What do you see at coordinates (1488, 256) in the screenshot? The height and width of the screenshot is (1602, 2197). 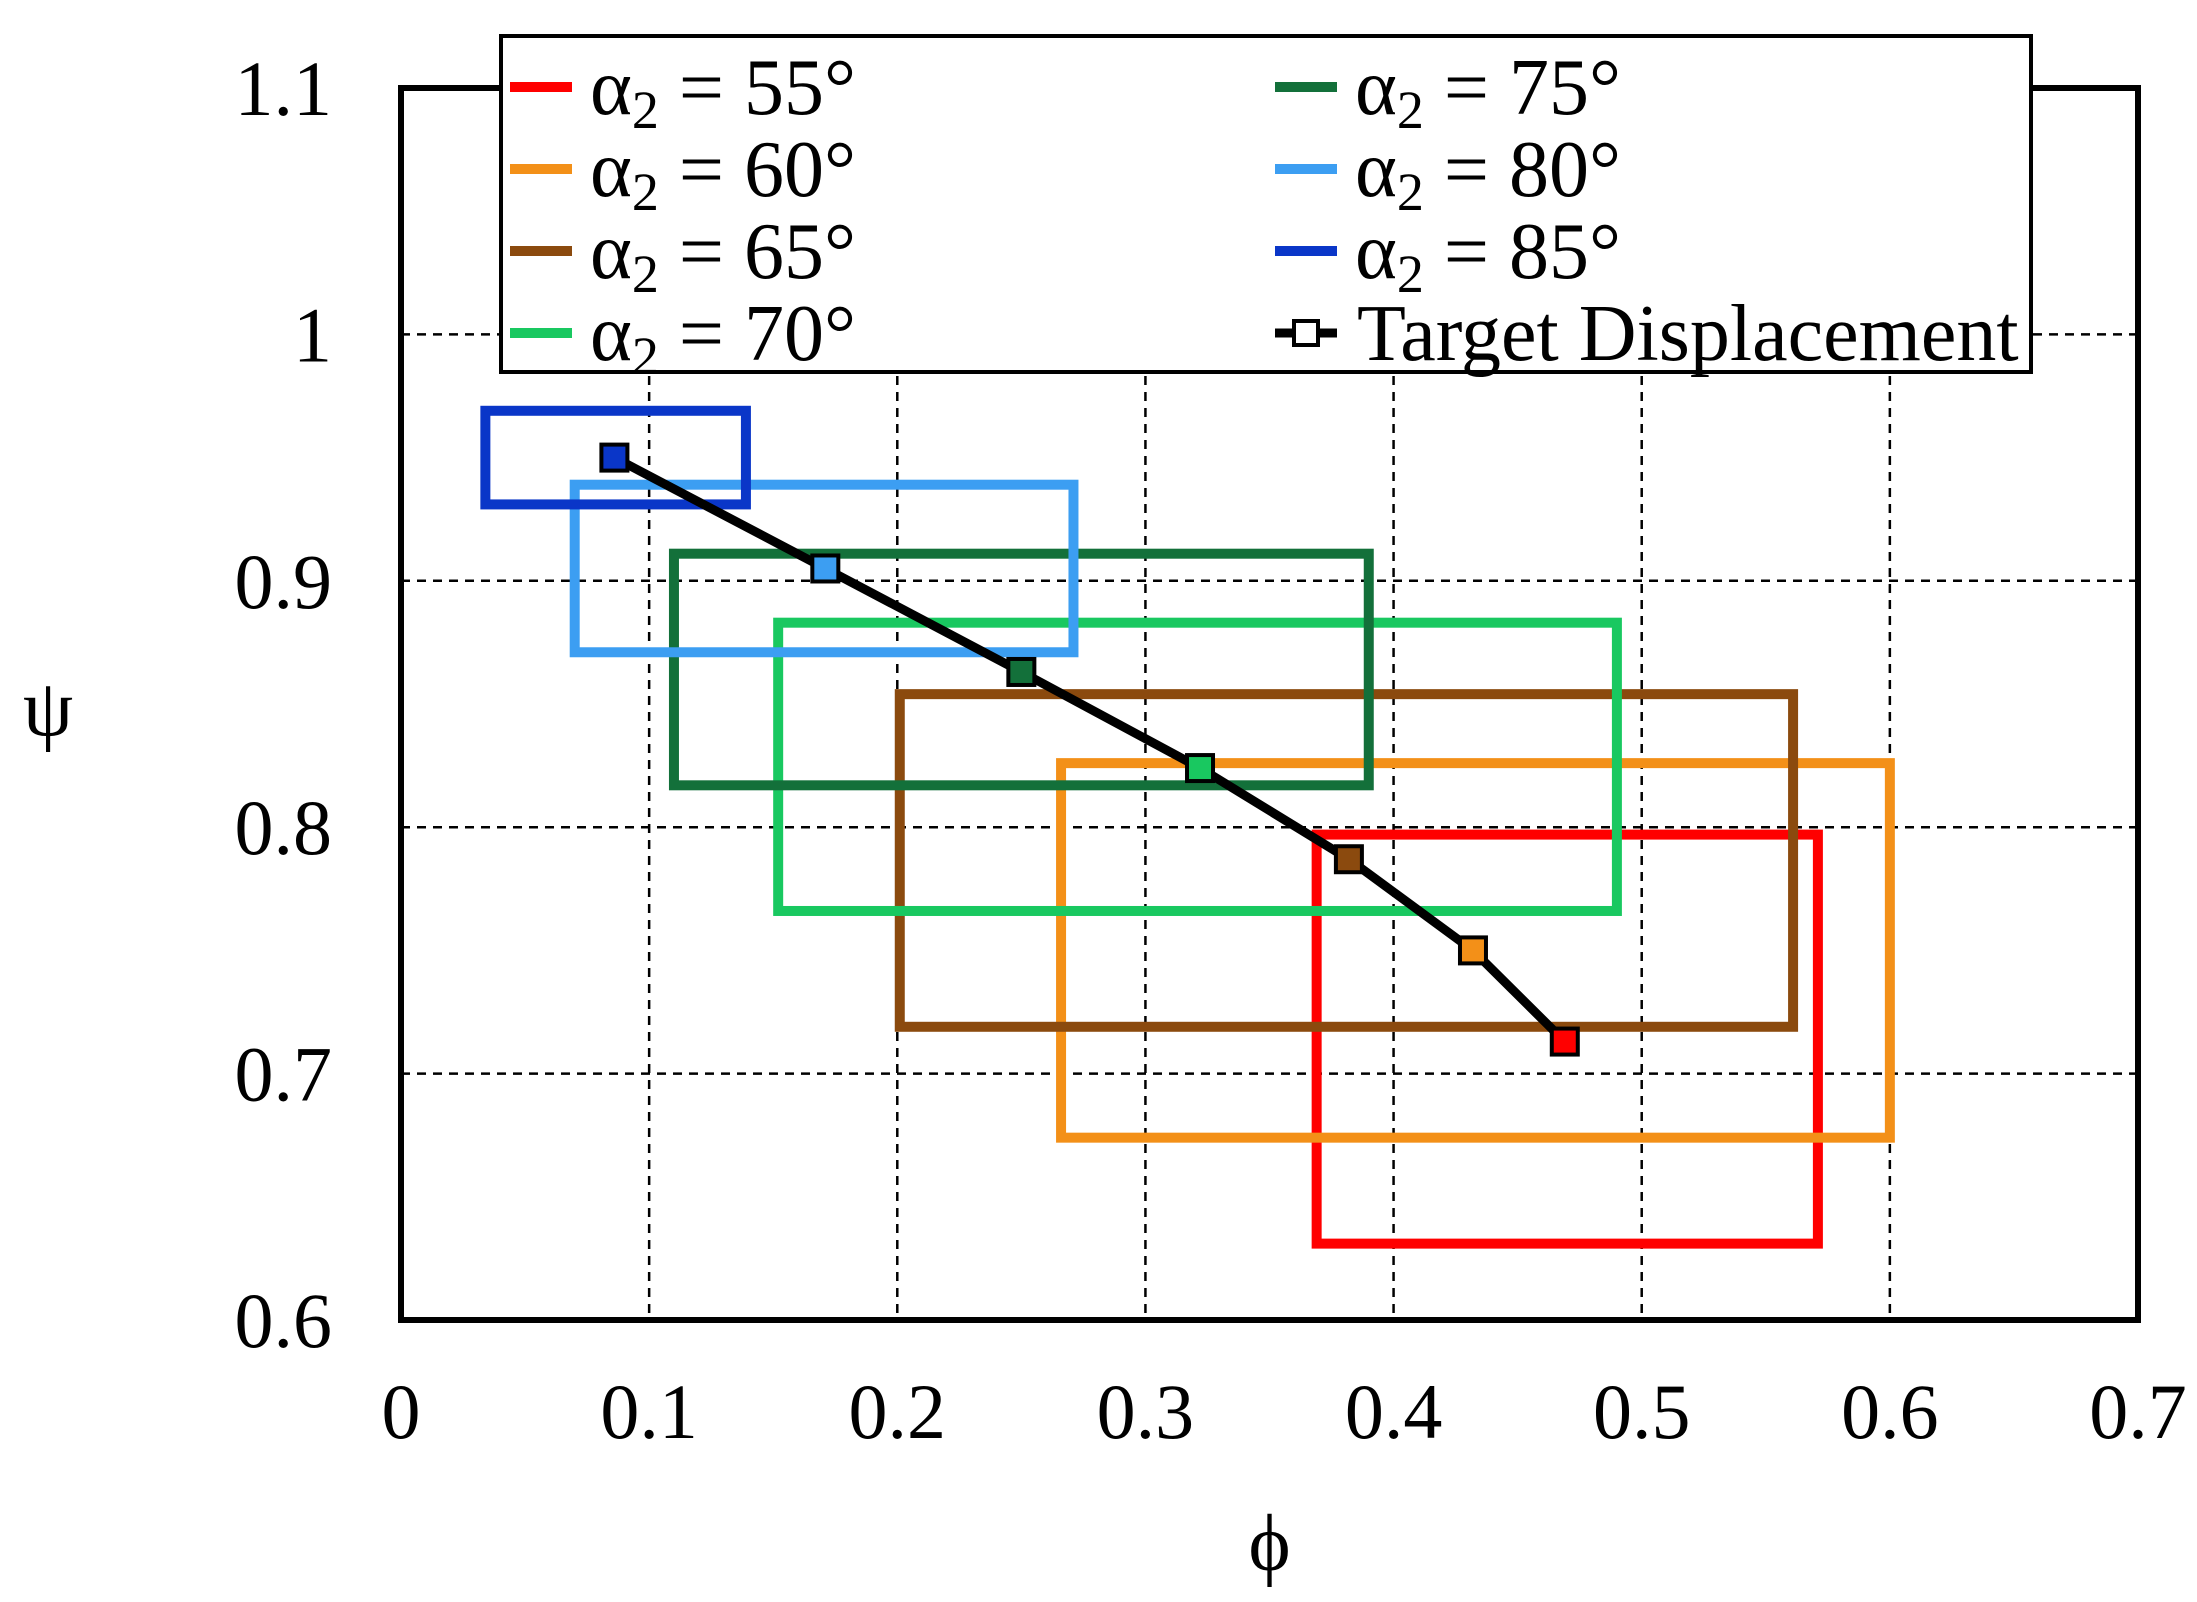 I see `legend-label: α2 = 85°` at bounding box center [1488, 256].